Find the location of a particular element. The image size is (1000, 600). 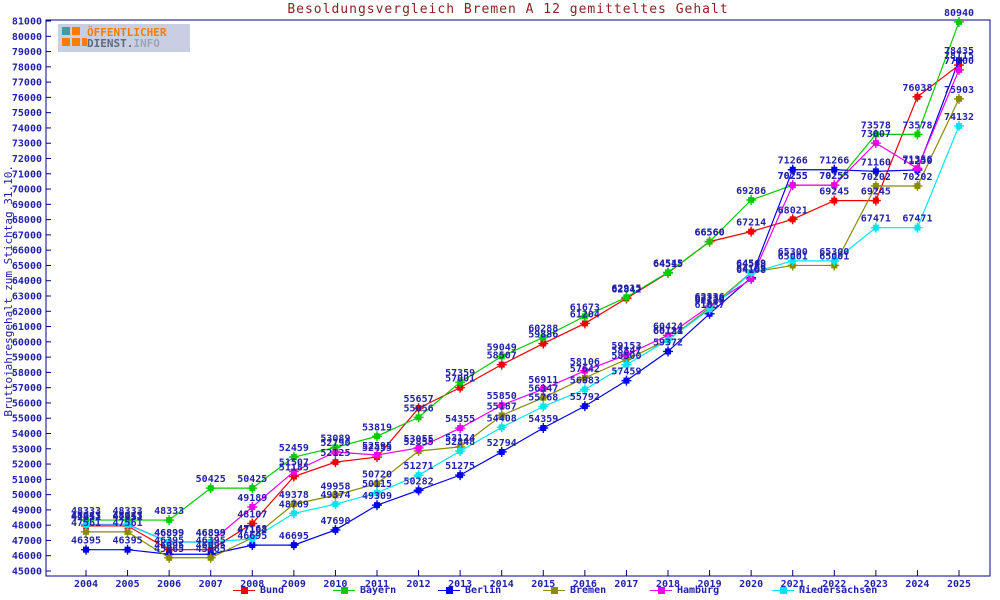

point-label-berlin-2019: 61837 is located at coordinates (710, 305).